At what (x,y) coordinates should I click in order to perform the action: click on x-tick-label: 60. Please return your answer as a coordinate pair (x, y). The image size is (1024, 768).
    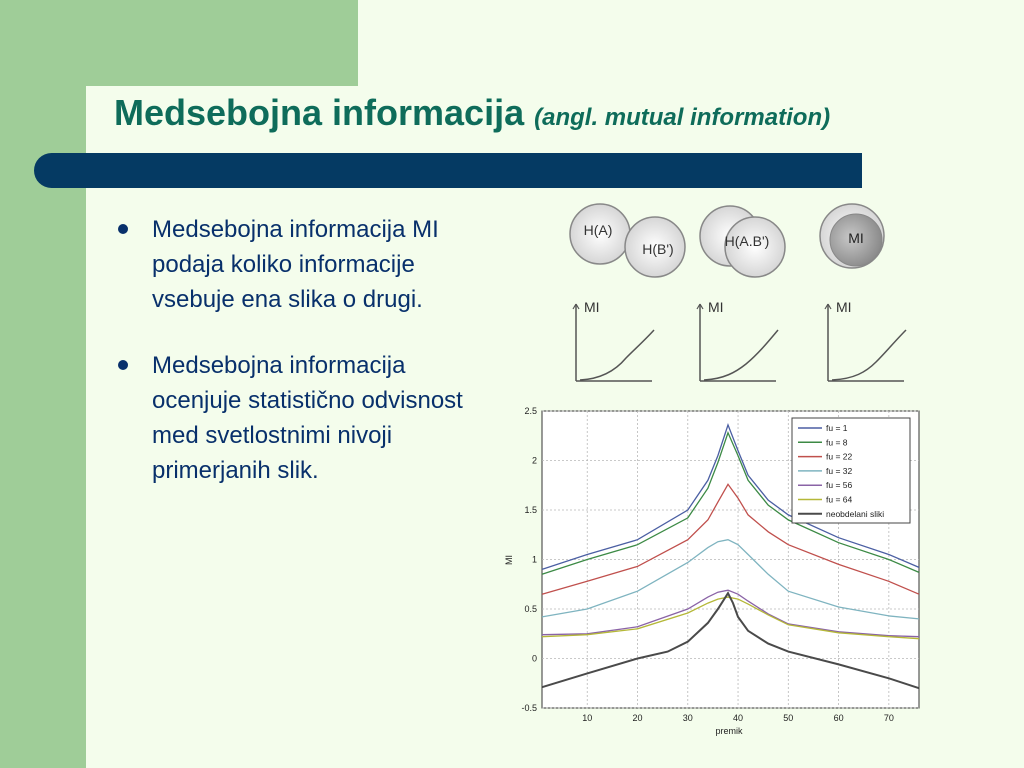
    Looking at the image, I should click on (839, 718).